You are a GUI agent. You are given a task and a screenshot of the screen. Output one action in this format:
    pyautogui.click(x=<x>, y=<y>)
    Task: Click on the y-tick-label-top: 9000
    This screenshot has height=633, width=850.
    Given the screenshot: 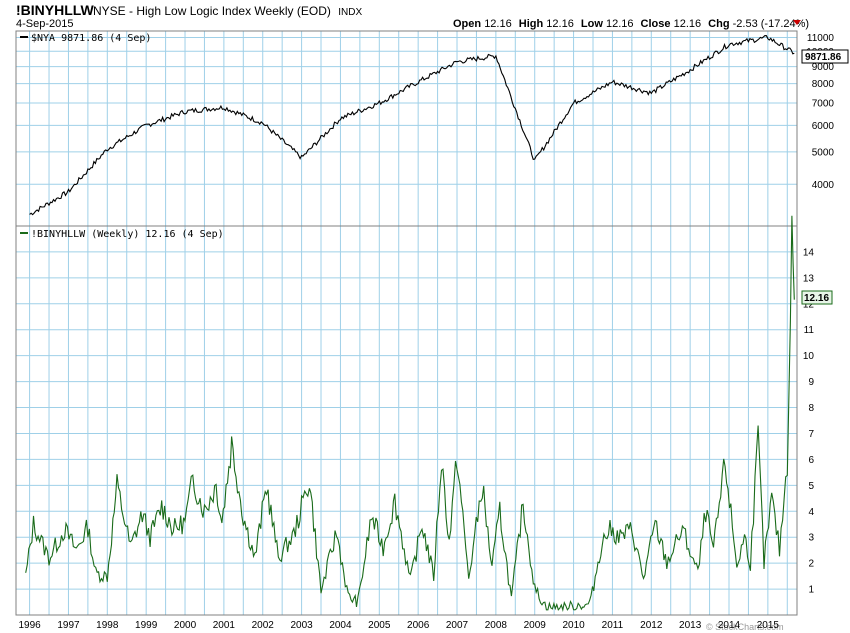 What is the action you would take?
    pyautogui.click(x=823, y=67)
    